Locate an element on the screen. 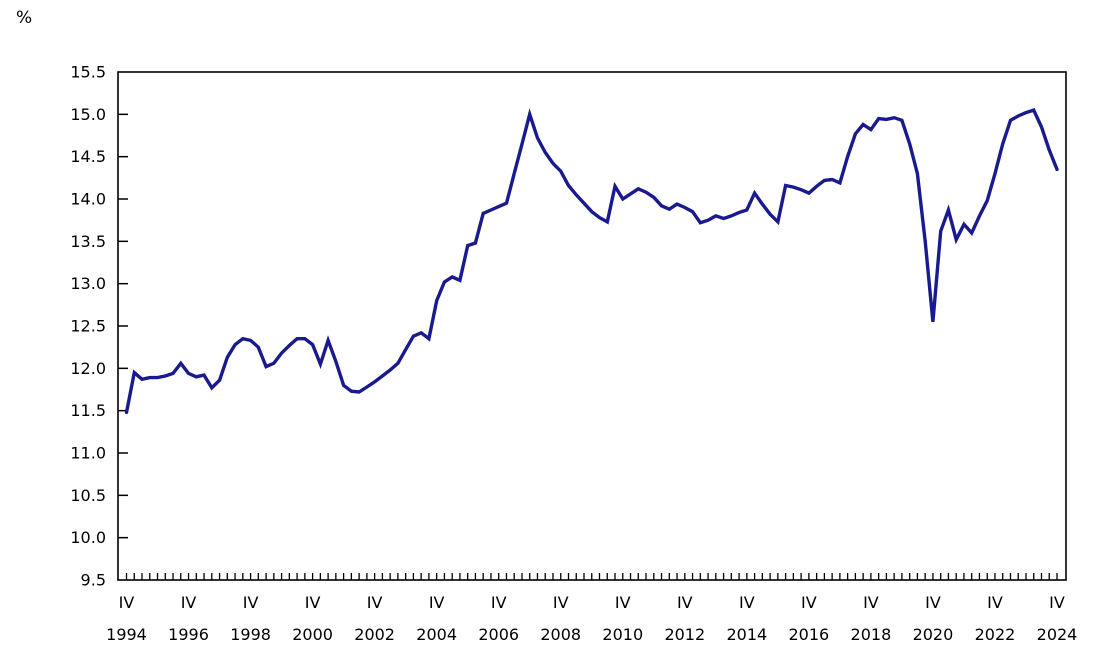 The width and height of the screenshot is (1107, 667). x-tick-year-label: 2002 is located at coordinates (374, 634).